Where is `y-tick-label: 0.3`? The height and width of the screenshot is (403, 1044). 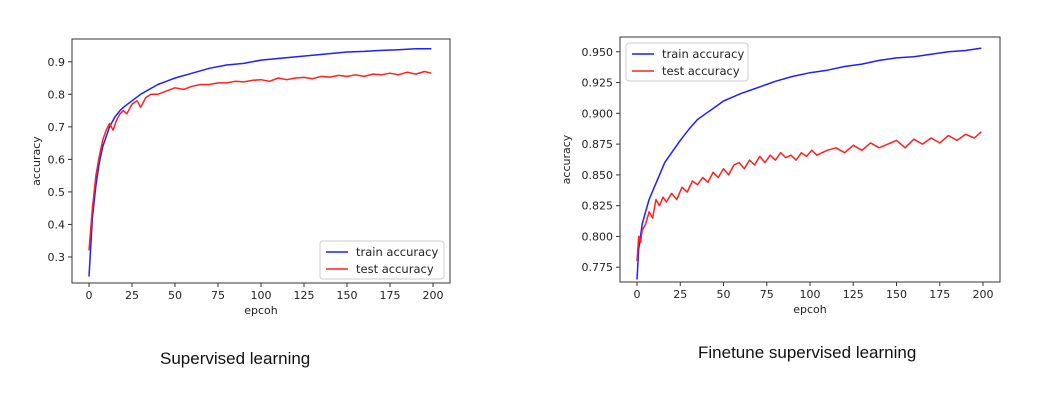
y-tick-label: 0.3 is located at coordinates (57, 257).